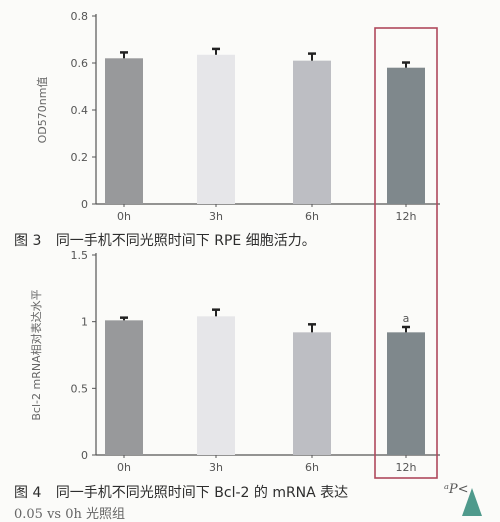 The image size is (500, 522). I want to click on figure-4-text: 同一手机不同光照时间下 Bcl-2 的 mRNA 表达, so click(202, 493).